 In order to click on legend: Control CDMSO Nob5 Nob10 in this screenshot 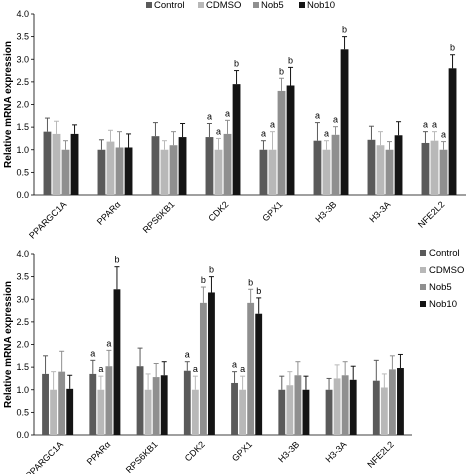, I will do `click(442, 279)`.